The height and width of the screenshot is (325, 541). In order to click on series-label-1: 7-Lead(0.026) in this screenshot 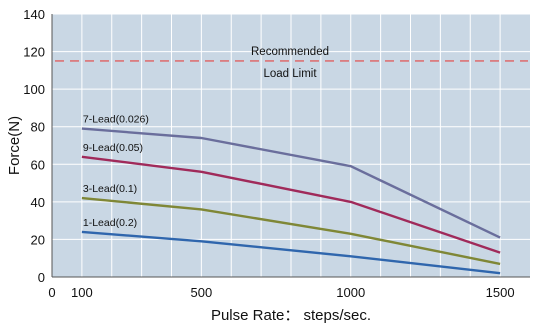, I will do `click(116, 120)`.